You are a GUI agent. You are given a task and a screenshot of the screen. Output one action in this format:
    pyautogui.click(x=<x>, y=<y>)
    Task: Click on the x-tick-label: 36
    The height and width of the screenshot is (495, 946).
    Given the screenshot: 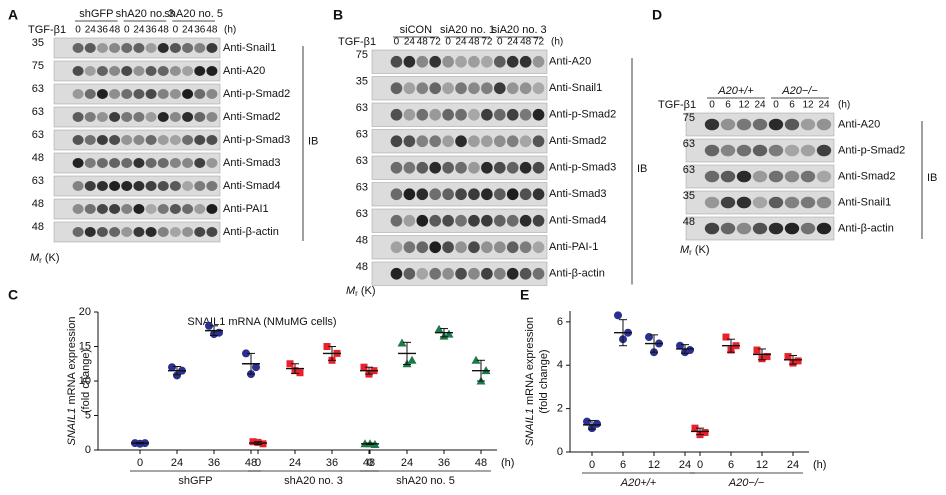 What is the action you would take?
    pyautogui.click(x=332, y=463)
    